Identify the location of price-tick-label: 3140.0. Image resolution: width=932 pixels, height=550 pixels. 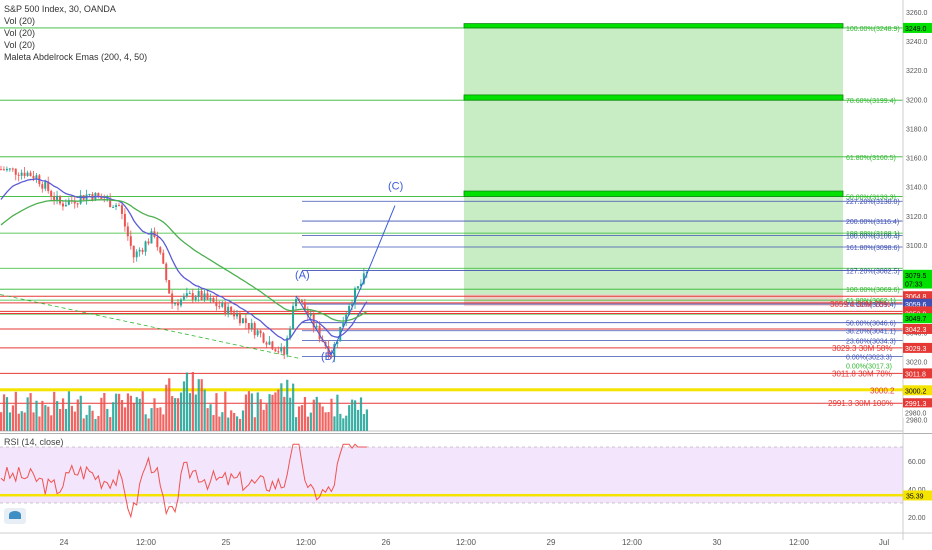
(917, 188).